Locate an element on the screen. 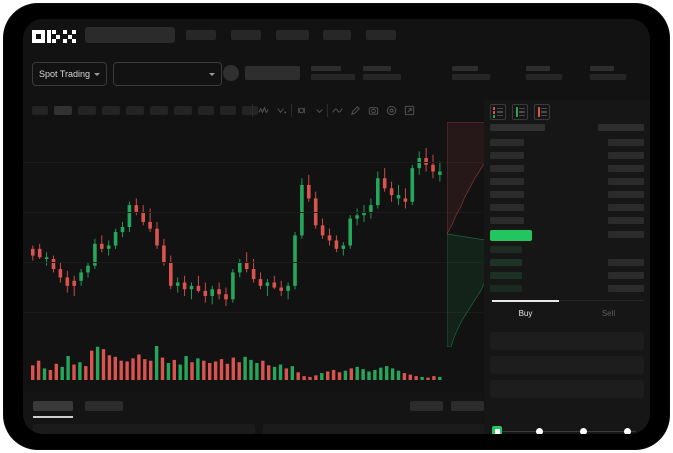 The image size is (673, 453). coin-avatar is located at coordinates (231, 73).